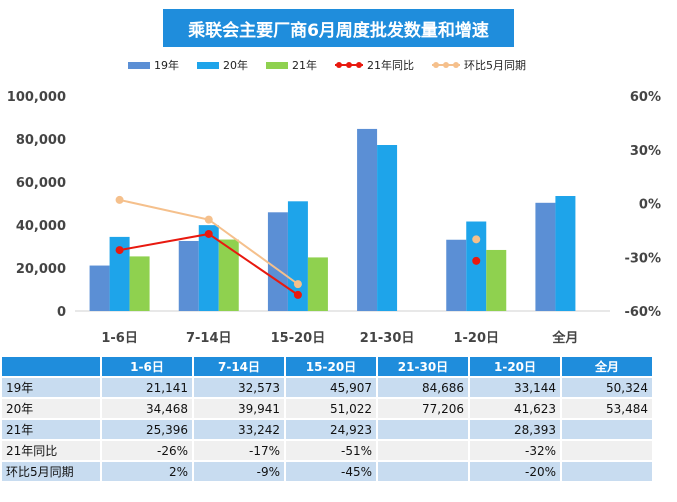 This screenshot has width=677, height=502. Describe the element at coordinates (51, 408) in the screenshot. I see `table-row-label: 20年` at that location.